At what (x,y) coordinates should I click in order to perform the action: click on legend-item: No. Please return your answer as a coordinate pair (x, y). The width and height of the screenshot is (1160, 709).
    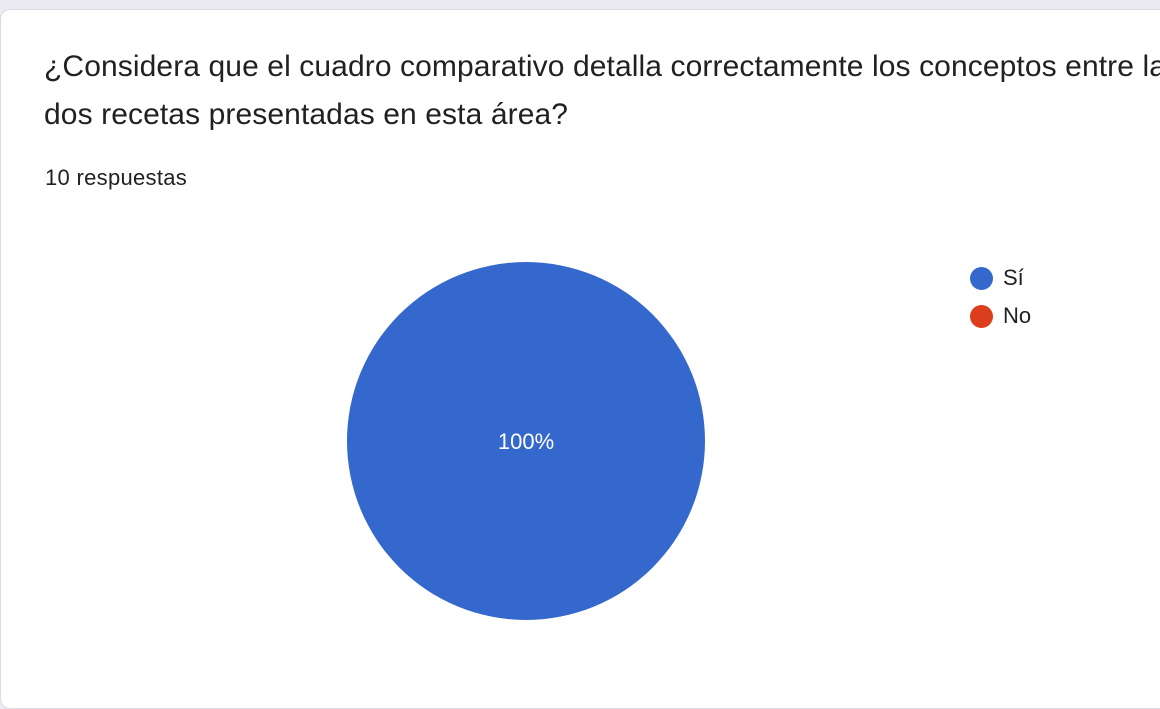
    Looking at the image, I should click on (1000, 316).